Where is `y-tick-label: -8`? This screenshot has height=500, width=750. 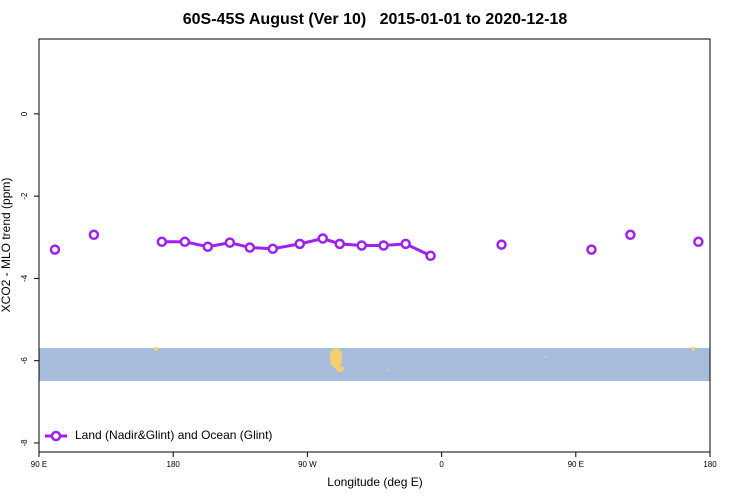
y-tick-label: -8 is located at coordinates (24, 443).